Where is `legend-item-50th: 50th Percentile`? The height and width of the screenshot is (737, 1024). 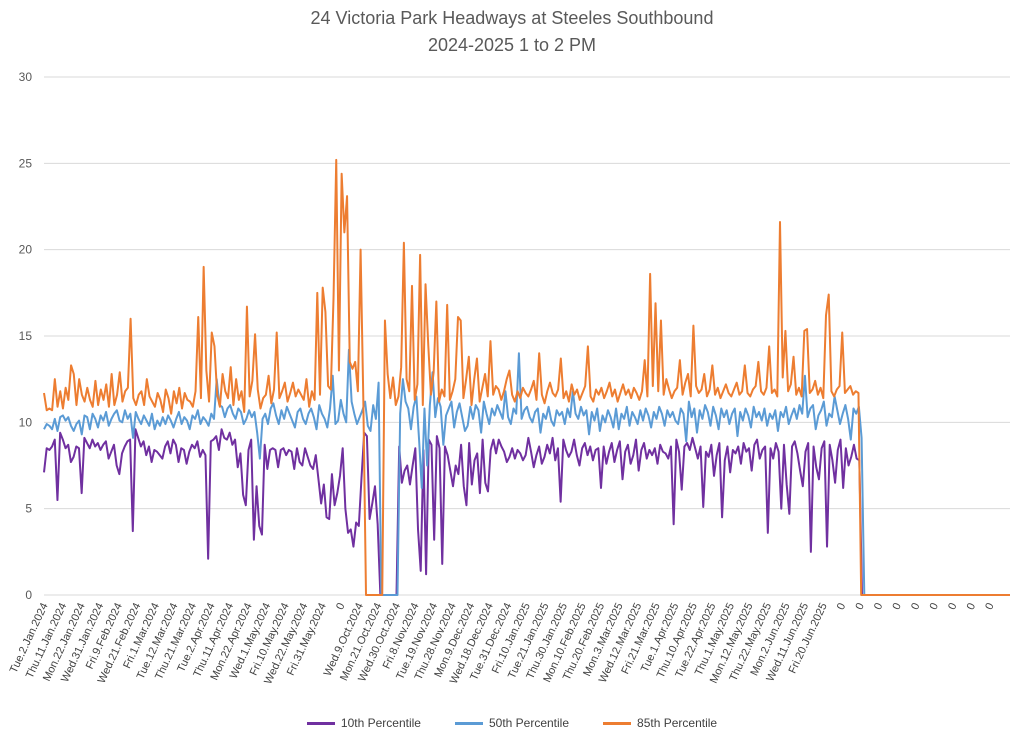 legend-item-50th: 50th Percentile is located at coordinates (512, 723).